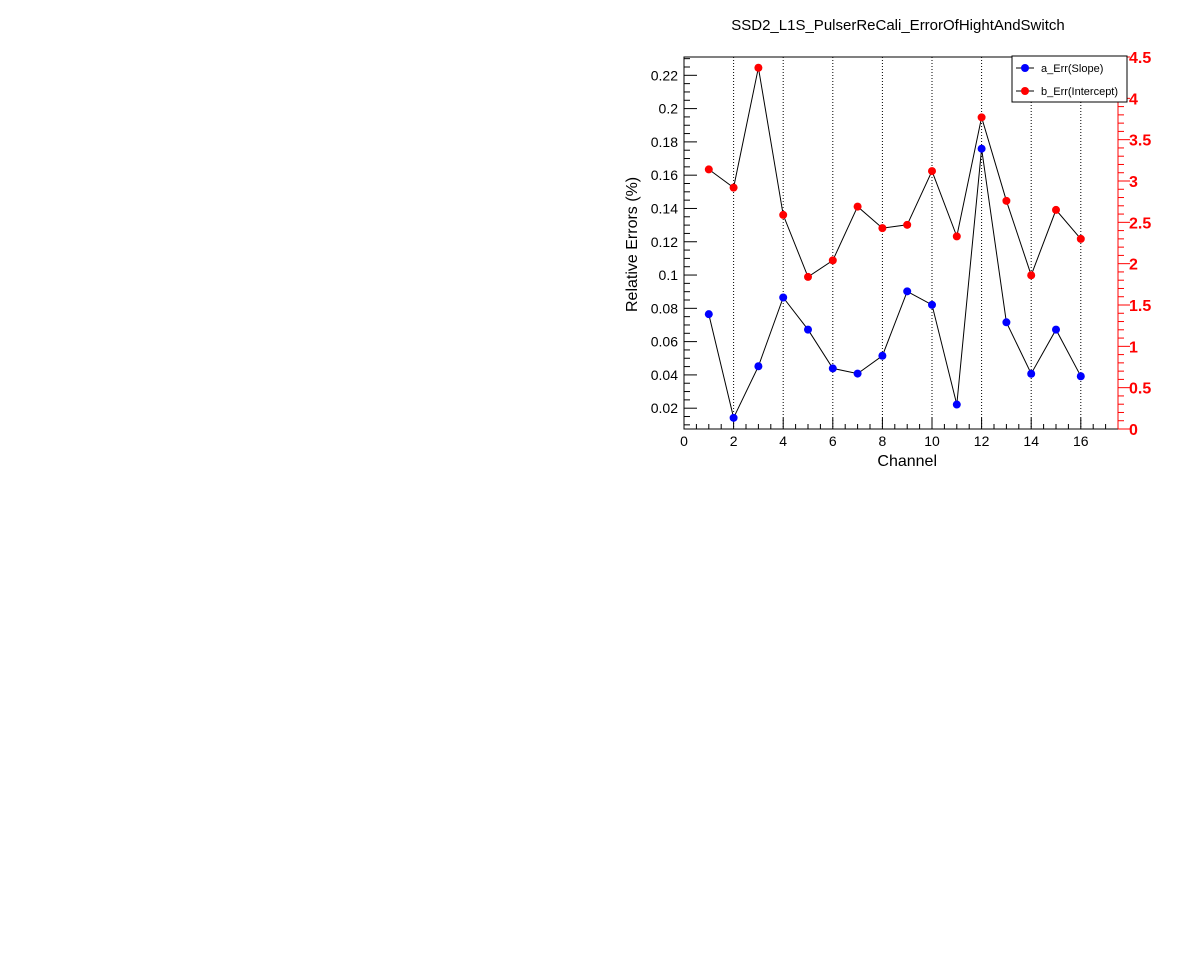 Image resolution: width=1198 pixels, height=971 pixels. What do you see at coordinates (734, 441) in the screenshot?
I see `x-tick-label: 2` at bounding box center [734, 441].